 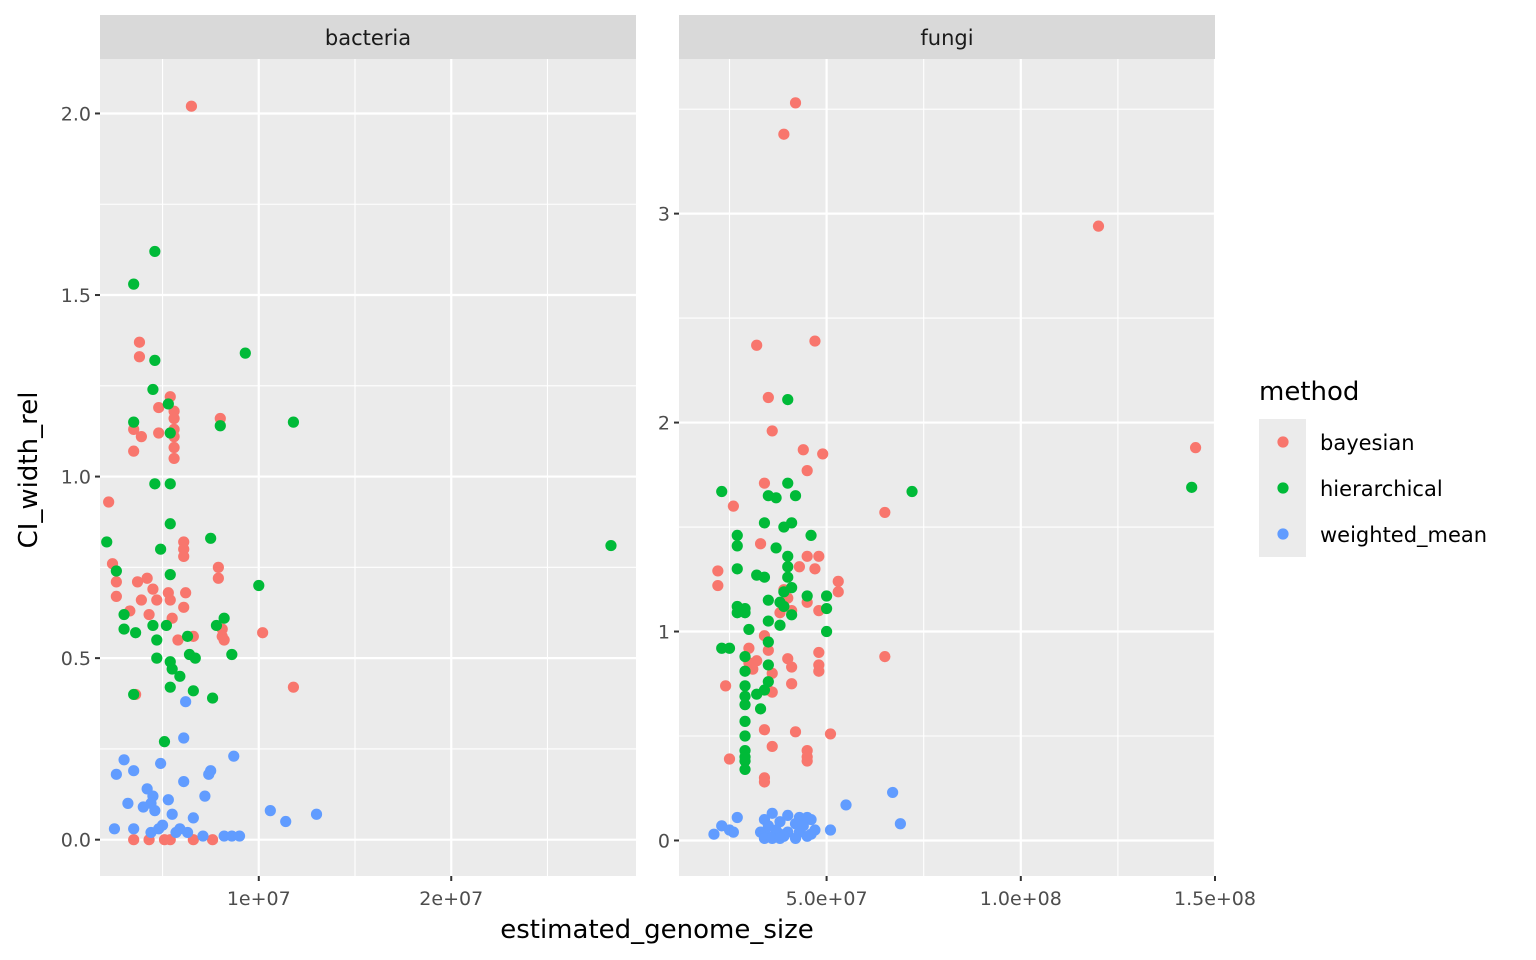 What do you see at coordinates (1283, 534) in the screenshot?
I see `legend-key-weighted_mean` at bounding box center [1283, 534].